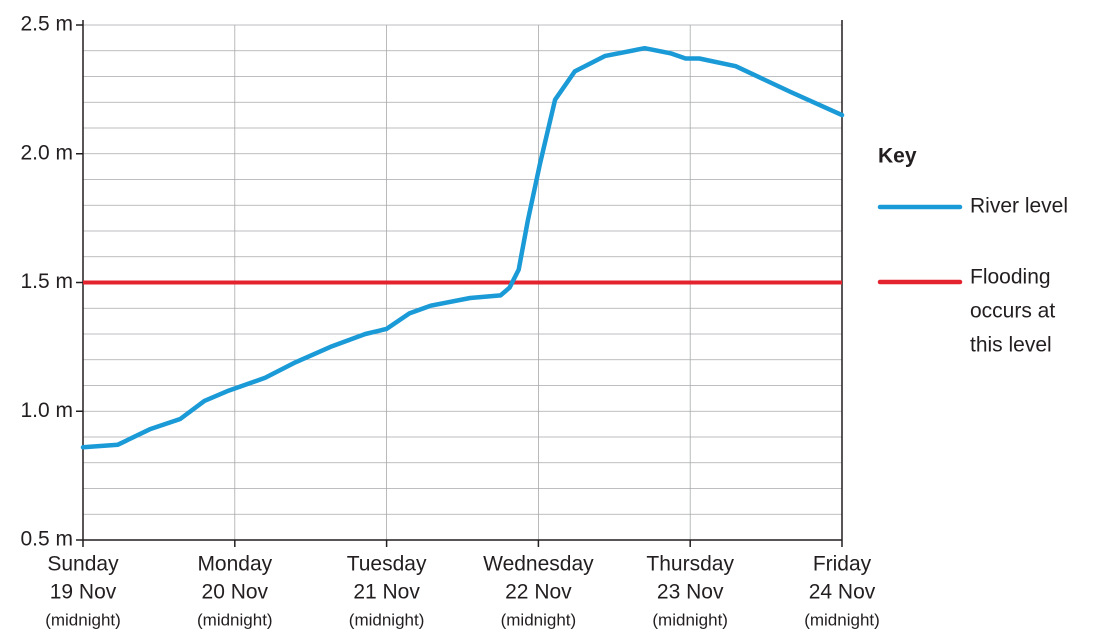  What do you see at coordinates (46, 410) in the screenshot?
I see `y-tick-label: 1.0 m` at bounding box center [46, 410].